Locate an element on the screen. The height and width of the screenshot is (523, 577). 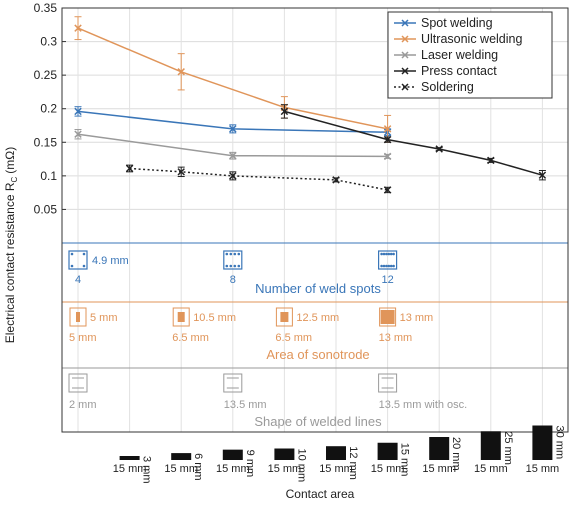
contact-area-item: 15 mm3 mm is located at coordinates (133, 470).